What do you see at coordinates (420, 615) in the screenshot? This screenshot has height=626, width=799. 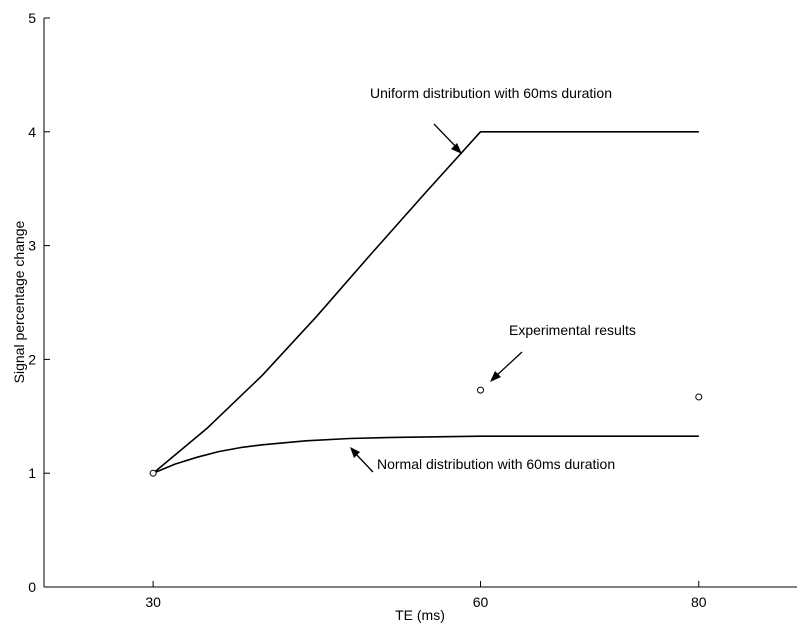 I see `x-axis-label: TE (ms)` at bounding box center [420, 615].